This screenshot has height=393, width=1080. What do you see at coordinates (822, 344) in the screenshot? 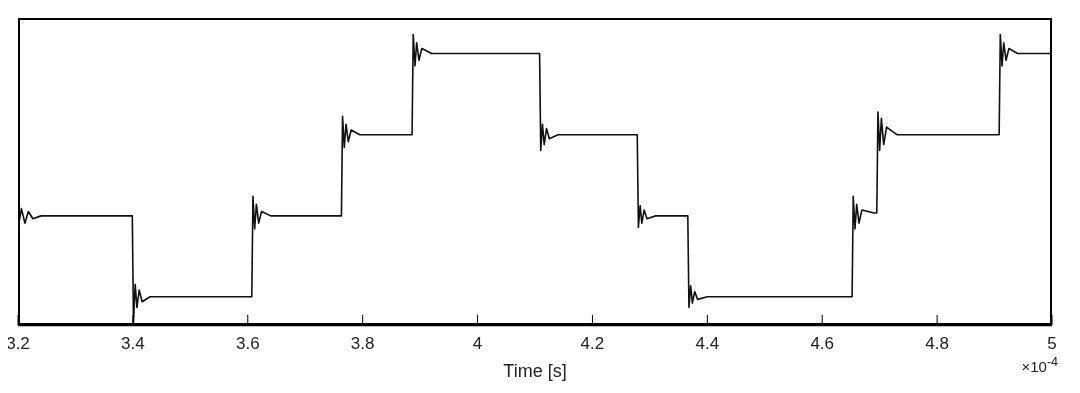
I see `x-tick-label: 4.6` at bounding box center [822, 344].